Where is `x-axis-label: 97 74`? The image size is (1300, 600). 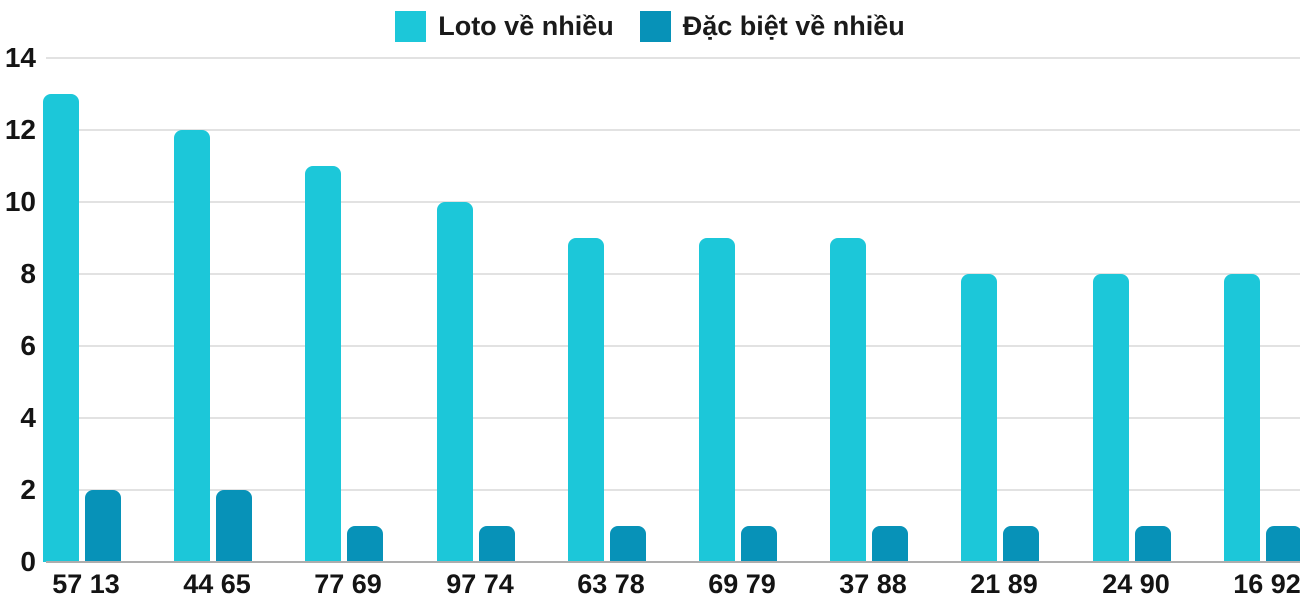 x-axis-label: 97 74 is located at coordinates (480, 584).